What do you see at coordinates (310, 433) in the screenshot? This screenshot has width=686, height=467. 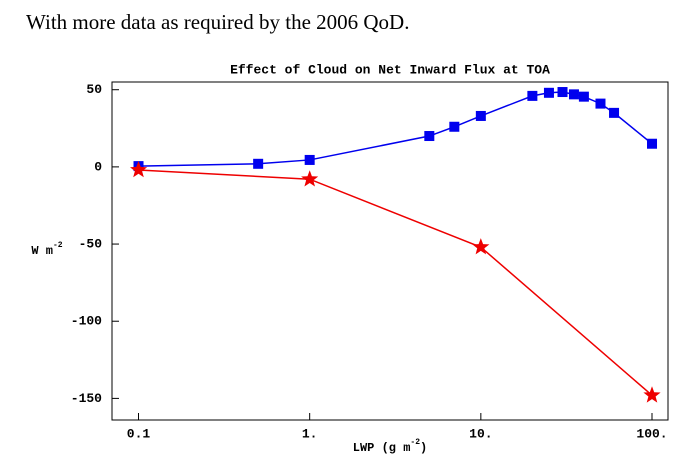 I see `x-tick-label: 1.` at bounding box center [310, 433].